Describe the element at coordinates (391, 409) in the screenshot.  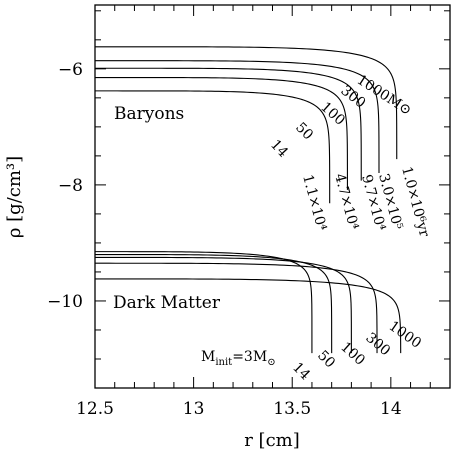
I see `x-tick-label: 14` at that location.